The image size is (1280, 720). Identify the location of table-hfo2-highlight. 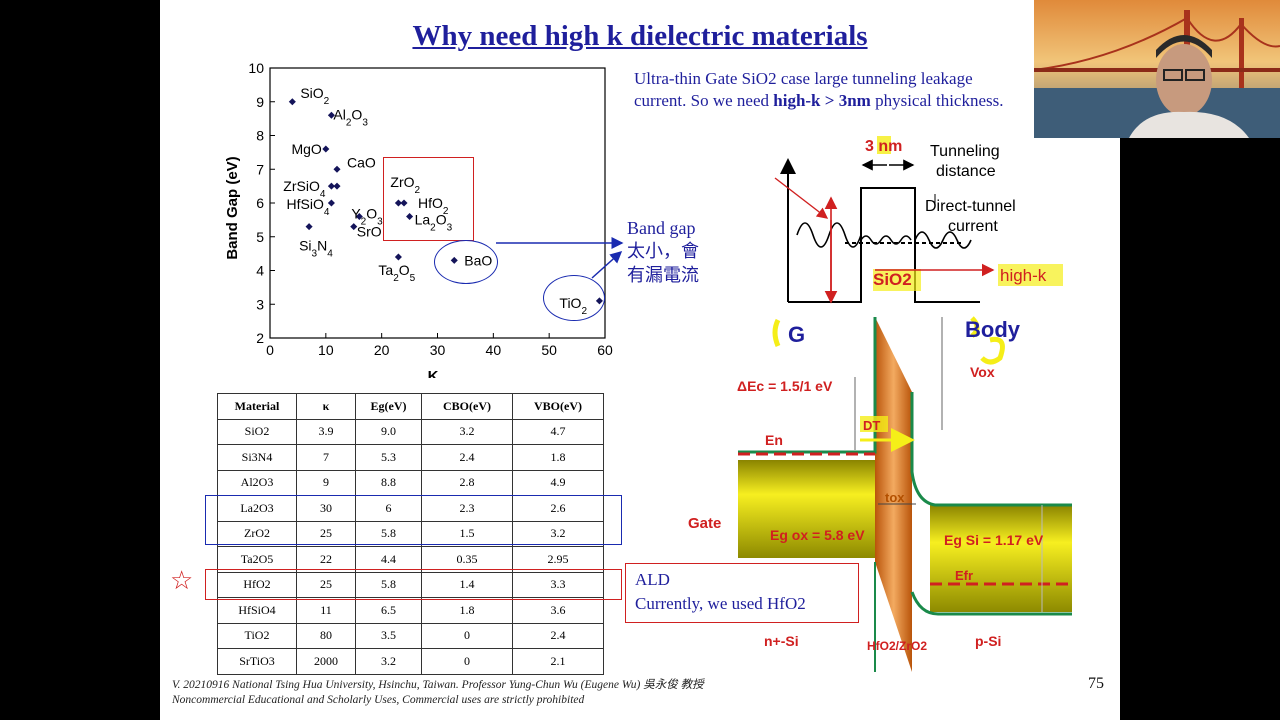
(413, 584).